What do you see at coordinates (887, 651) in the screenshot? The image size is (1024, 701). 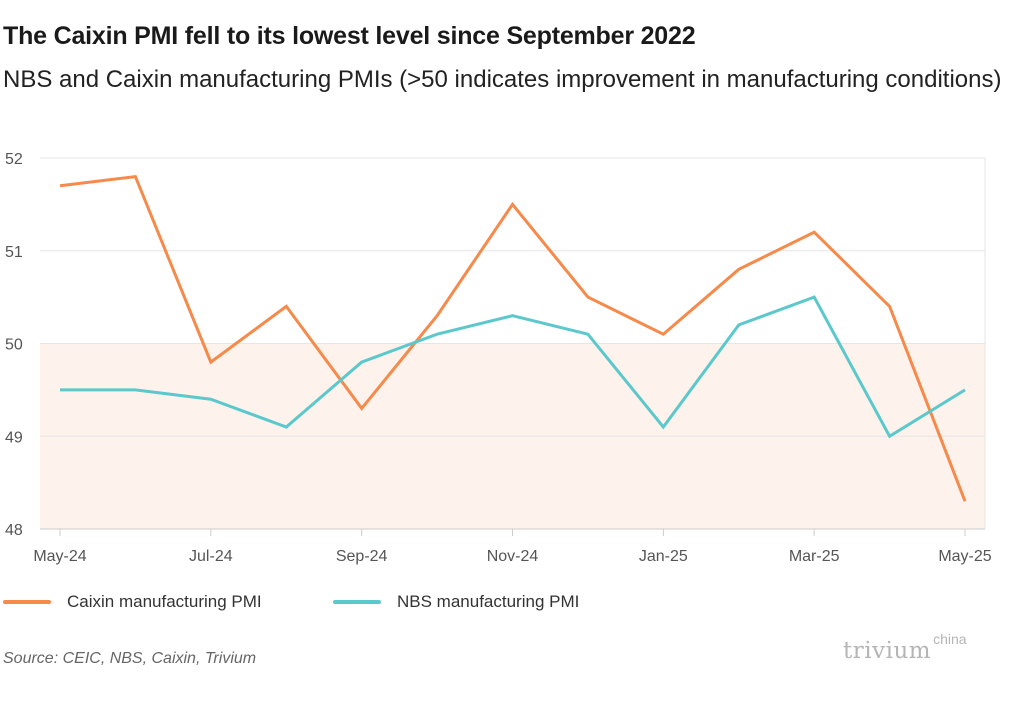 I see `logo-wordmark: trivium` at bounding box center [887, 651].